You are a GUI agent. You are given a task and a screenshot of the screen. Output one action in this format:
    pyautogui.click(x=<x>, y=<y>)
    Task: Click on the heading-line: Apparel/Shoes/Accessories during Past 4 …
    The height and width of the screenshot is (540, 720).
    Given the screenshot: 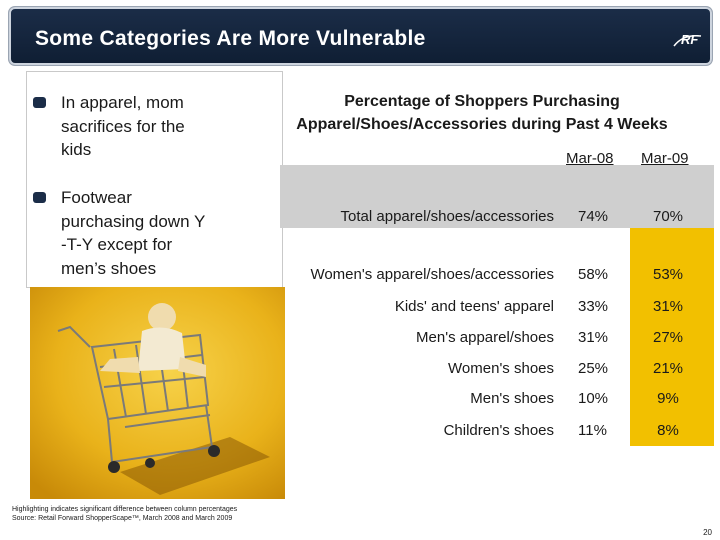 What is the action you would take?
    pyautogui.click(x=482, y=124)
    